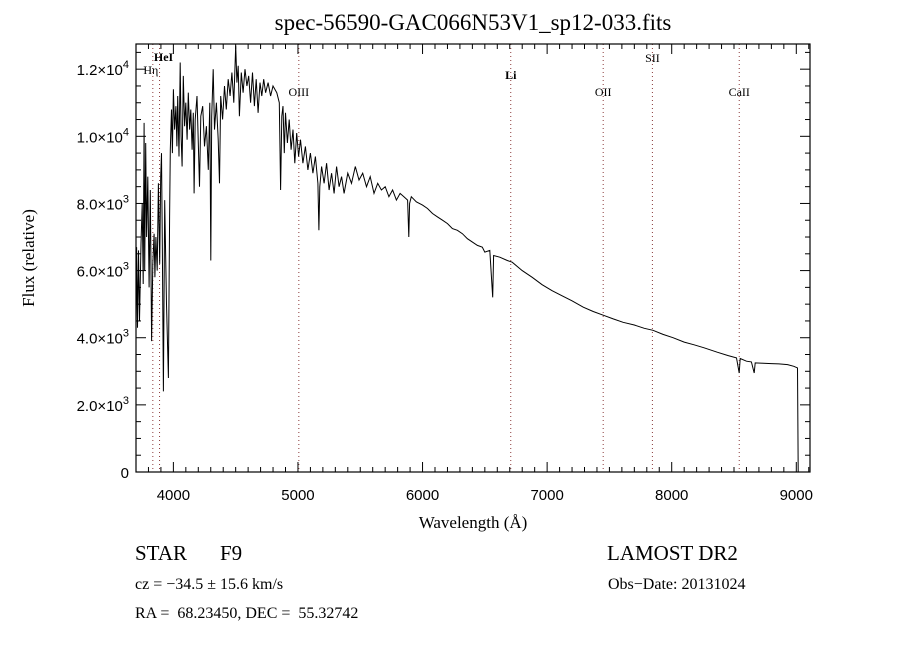 This screenshot has width=900, height=650. I want to click on marker-label: Hη, so click(150, 70).